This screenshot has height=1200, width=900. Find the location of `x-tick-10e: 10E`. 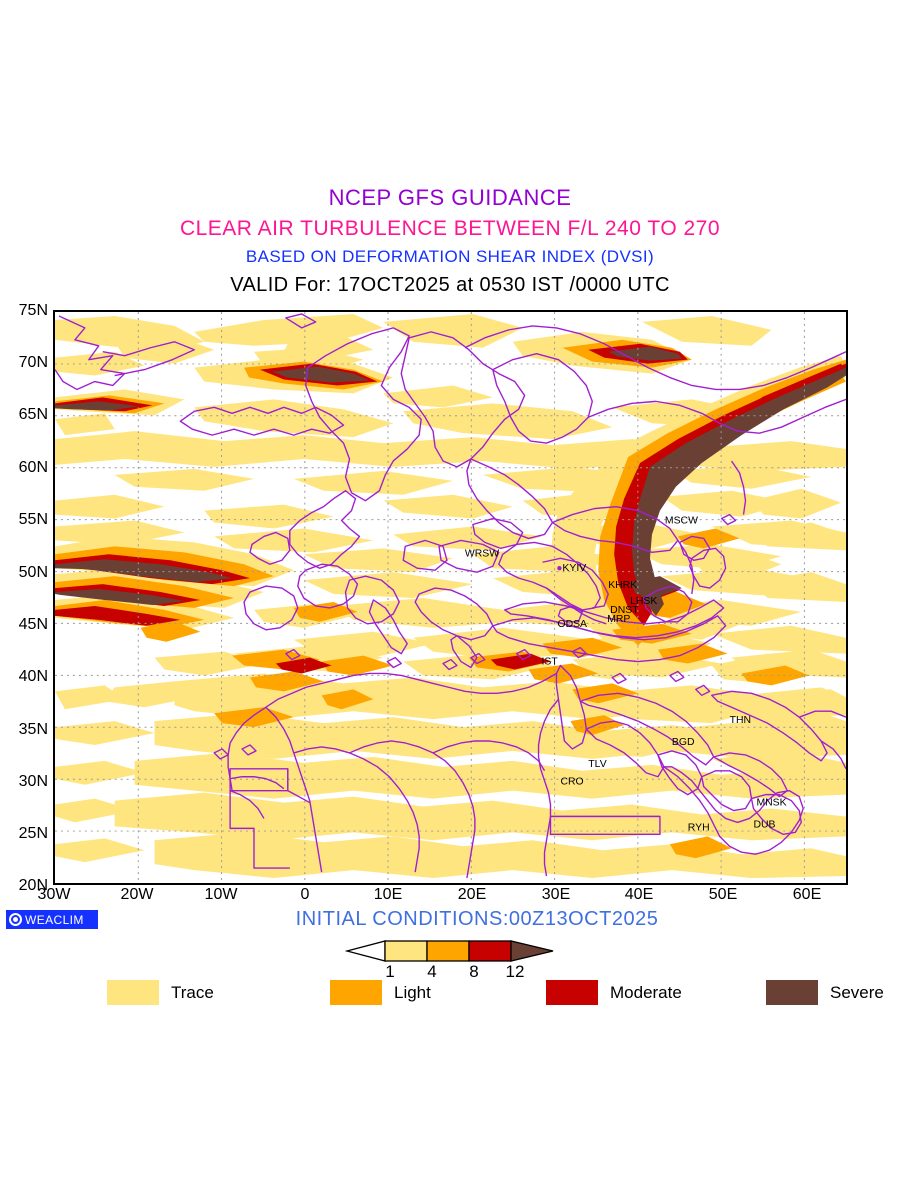

x-tick-10e: 10E is located at coordinates (388, 894).